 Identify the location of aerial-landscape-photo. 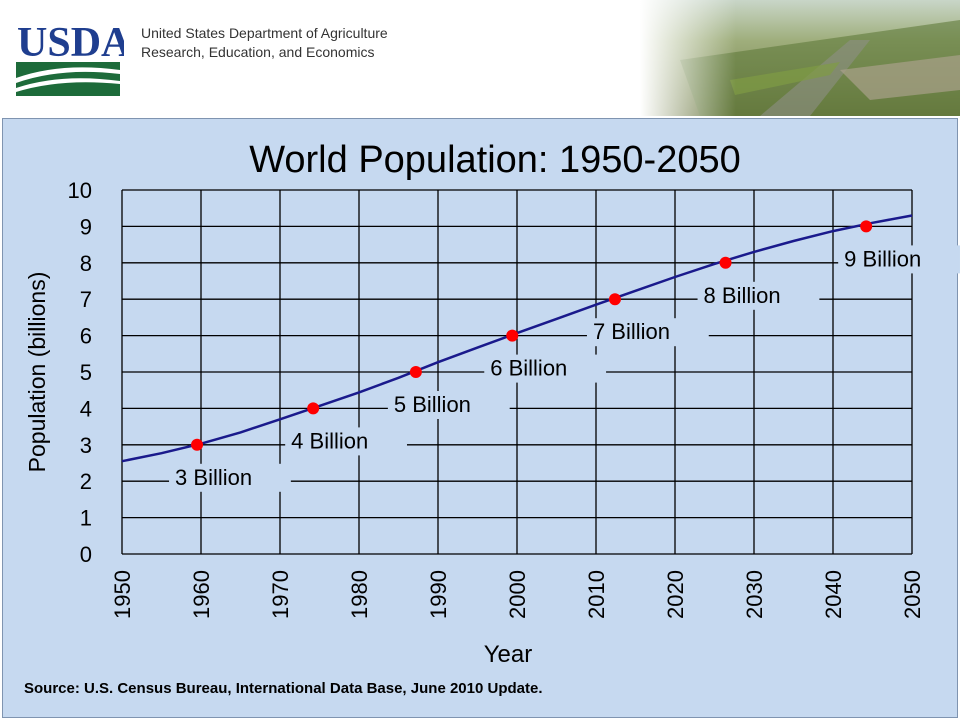
(800, 58).